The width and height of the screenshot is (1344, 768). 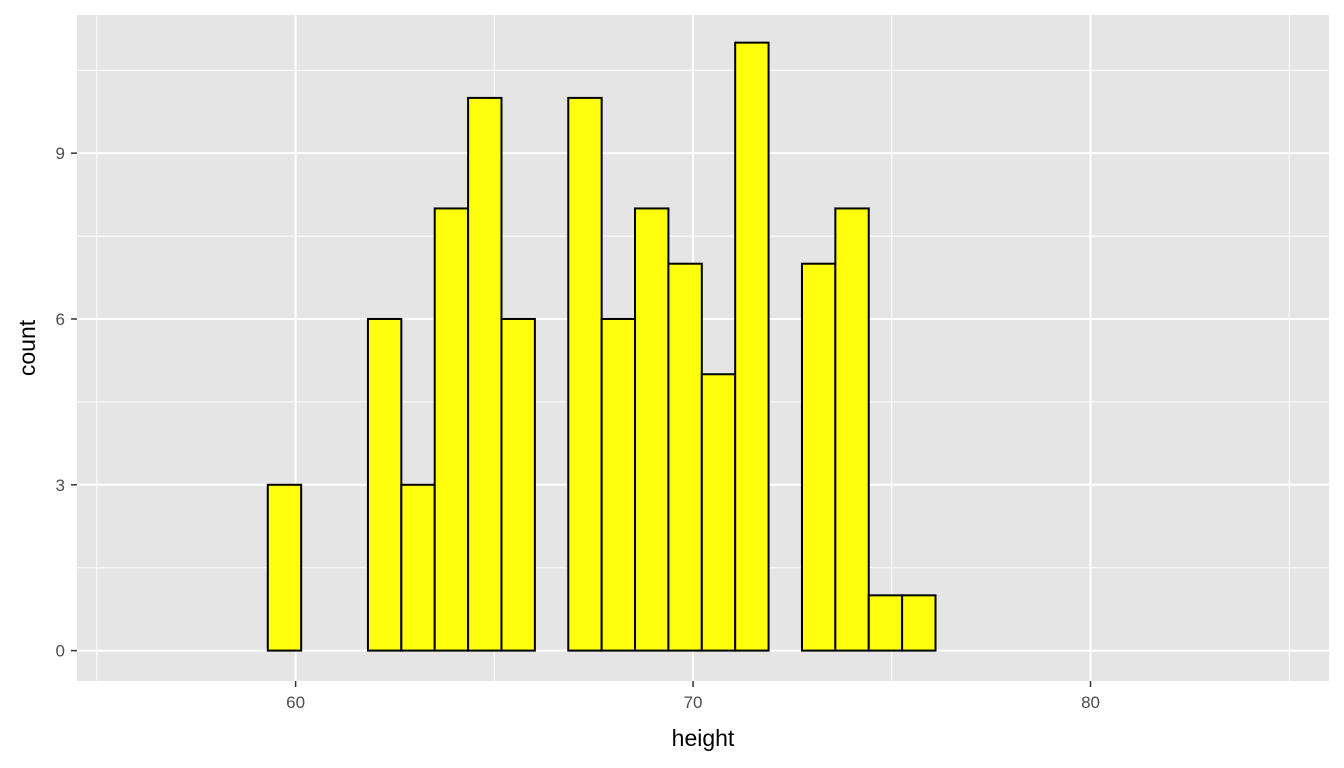 What do you see at coordinates (66, 402) in the screenshot?
I see `y-axis: 0 3 6 9` at bounding box center [66, 402].